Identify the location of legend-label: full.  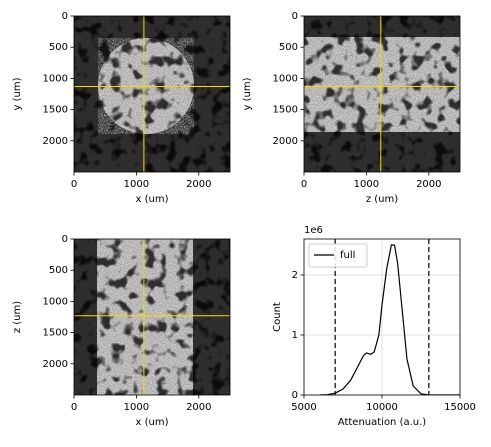
(347, 255).